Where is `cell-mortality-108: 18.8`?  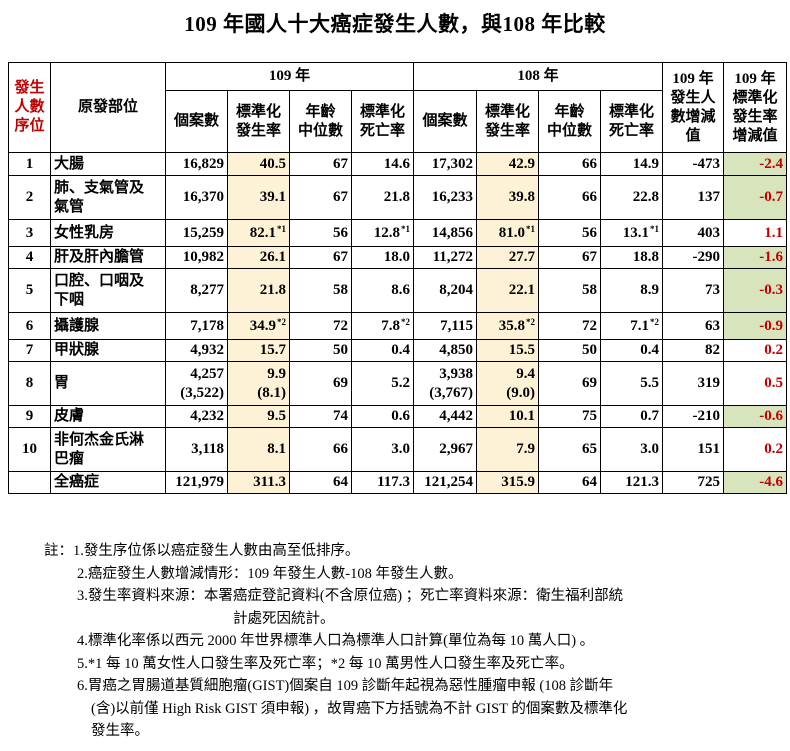 cell-mortality-108: 18.8 is located at coordinates (632, 257).